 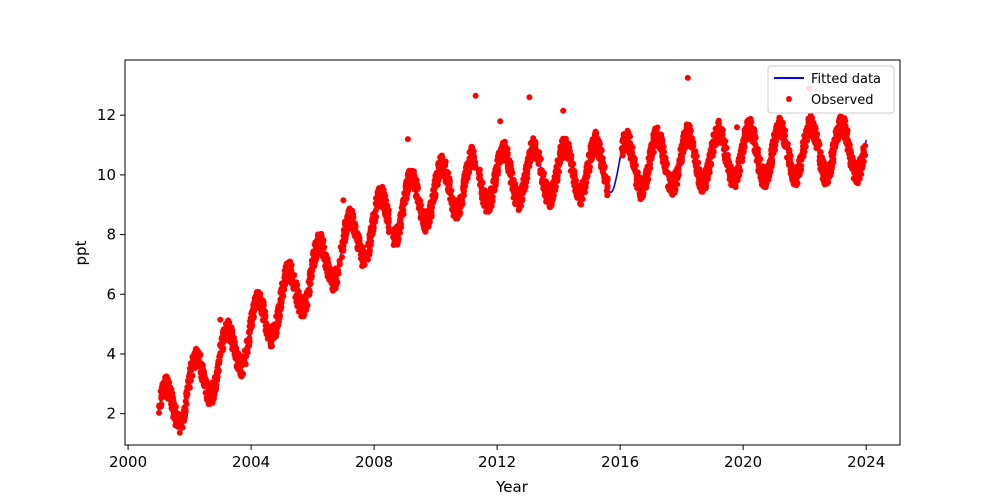 I want to click on x-tick-label: 2004, so click(x=251, y=462).